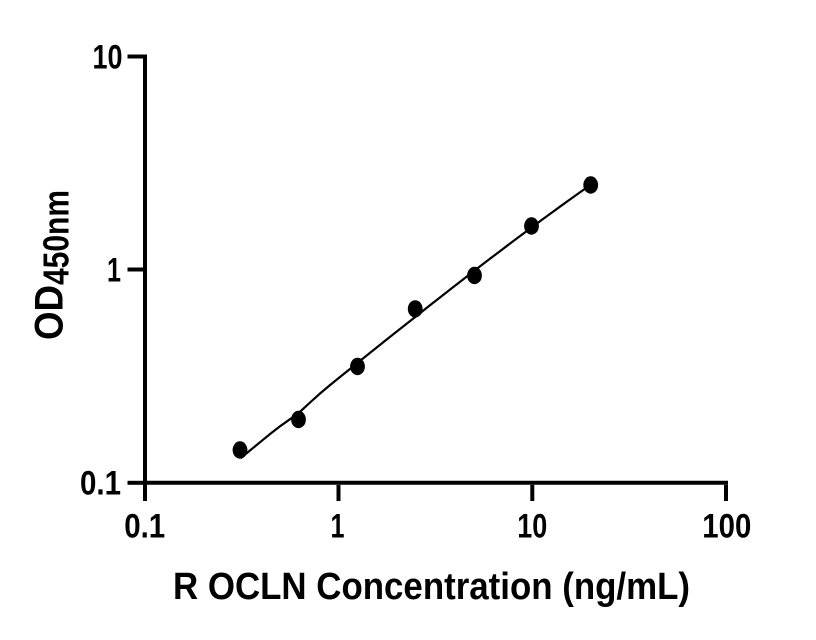  What do you see at coordinates (52, 265) in the screenshot?
I see `svg-text: OD450nm` at bounding box center [52, 265].